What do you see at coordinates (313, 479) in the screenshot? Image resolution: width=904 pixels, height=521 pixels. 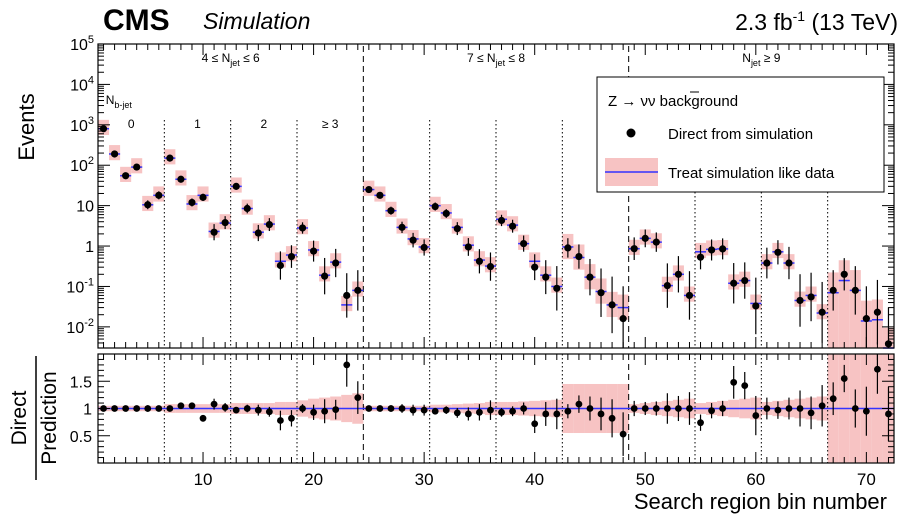 I see `x-tick-label: 20` at bounding box center [313, 479].